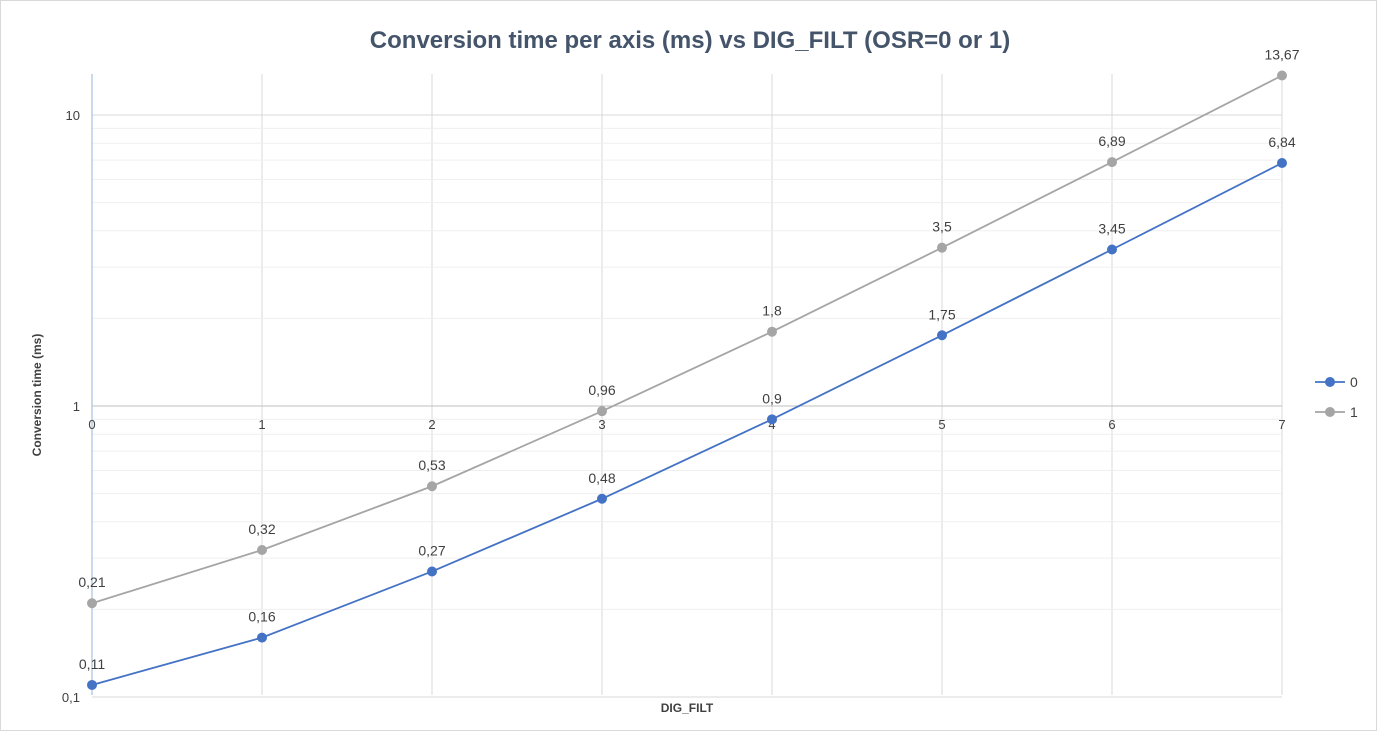 This screenshot has height=734, width=1379. I want to click on legend-entry-1: 1, so click(1336, 412).